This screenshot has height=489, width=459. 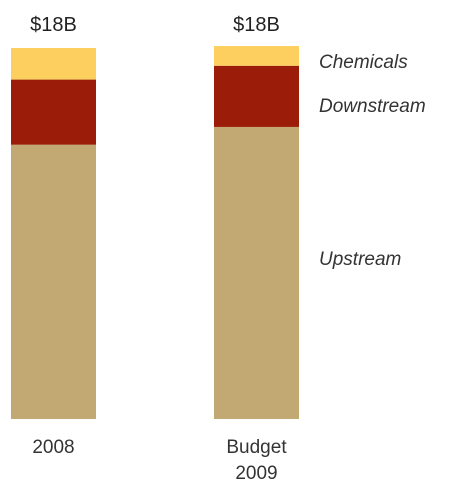 I want to click on legend-label-downstream: Downstream, so click(x=372, y=106).